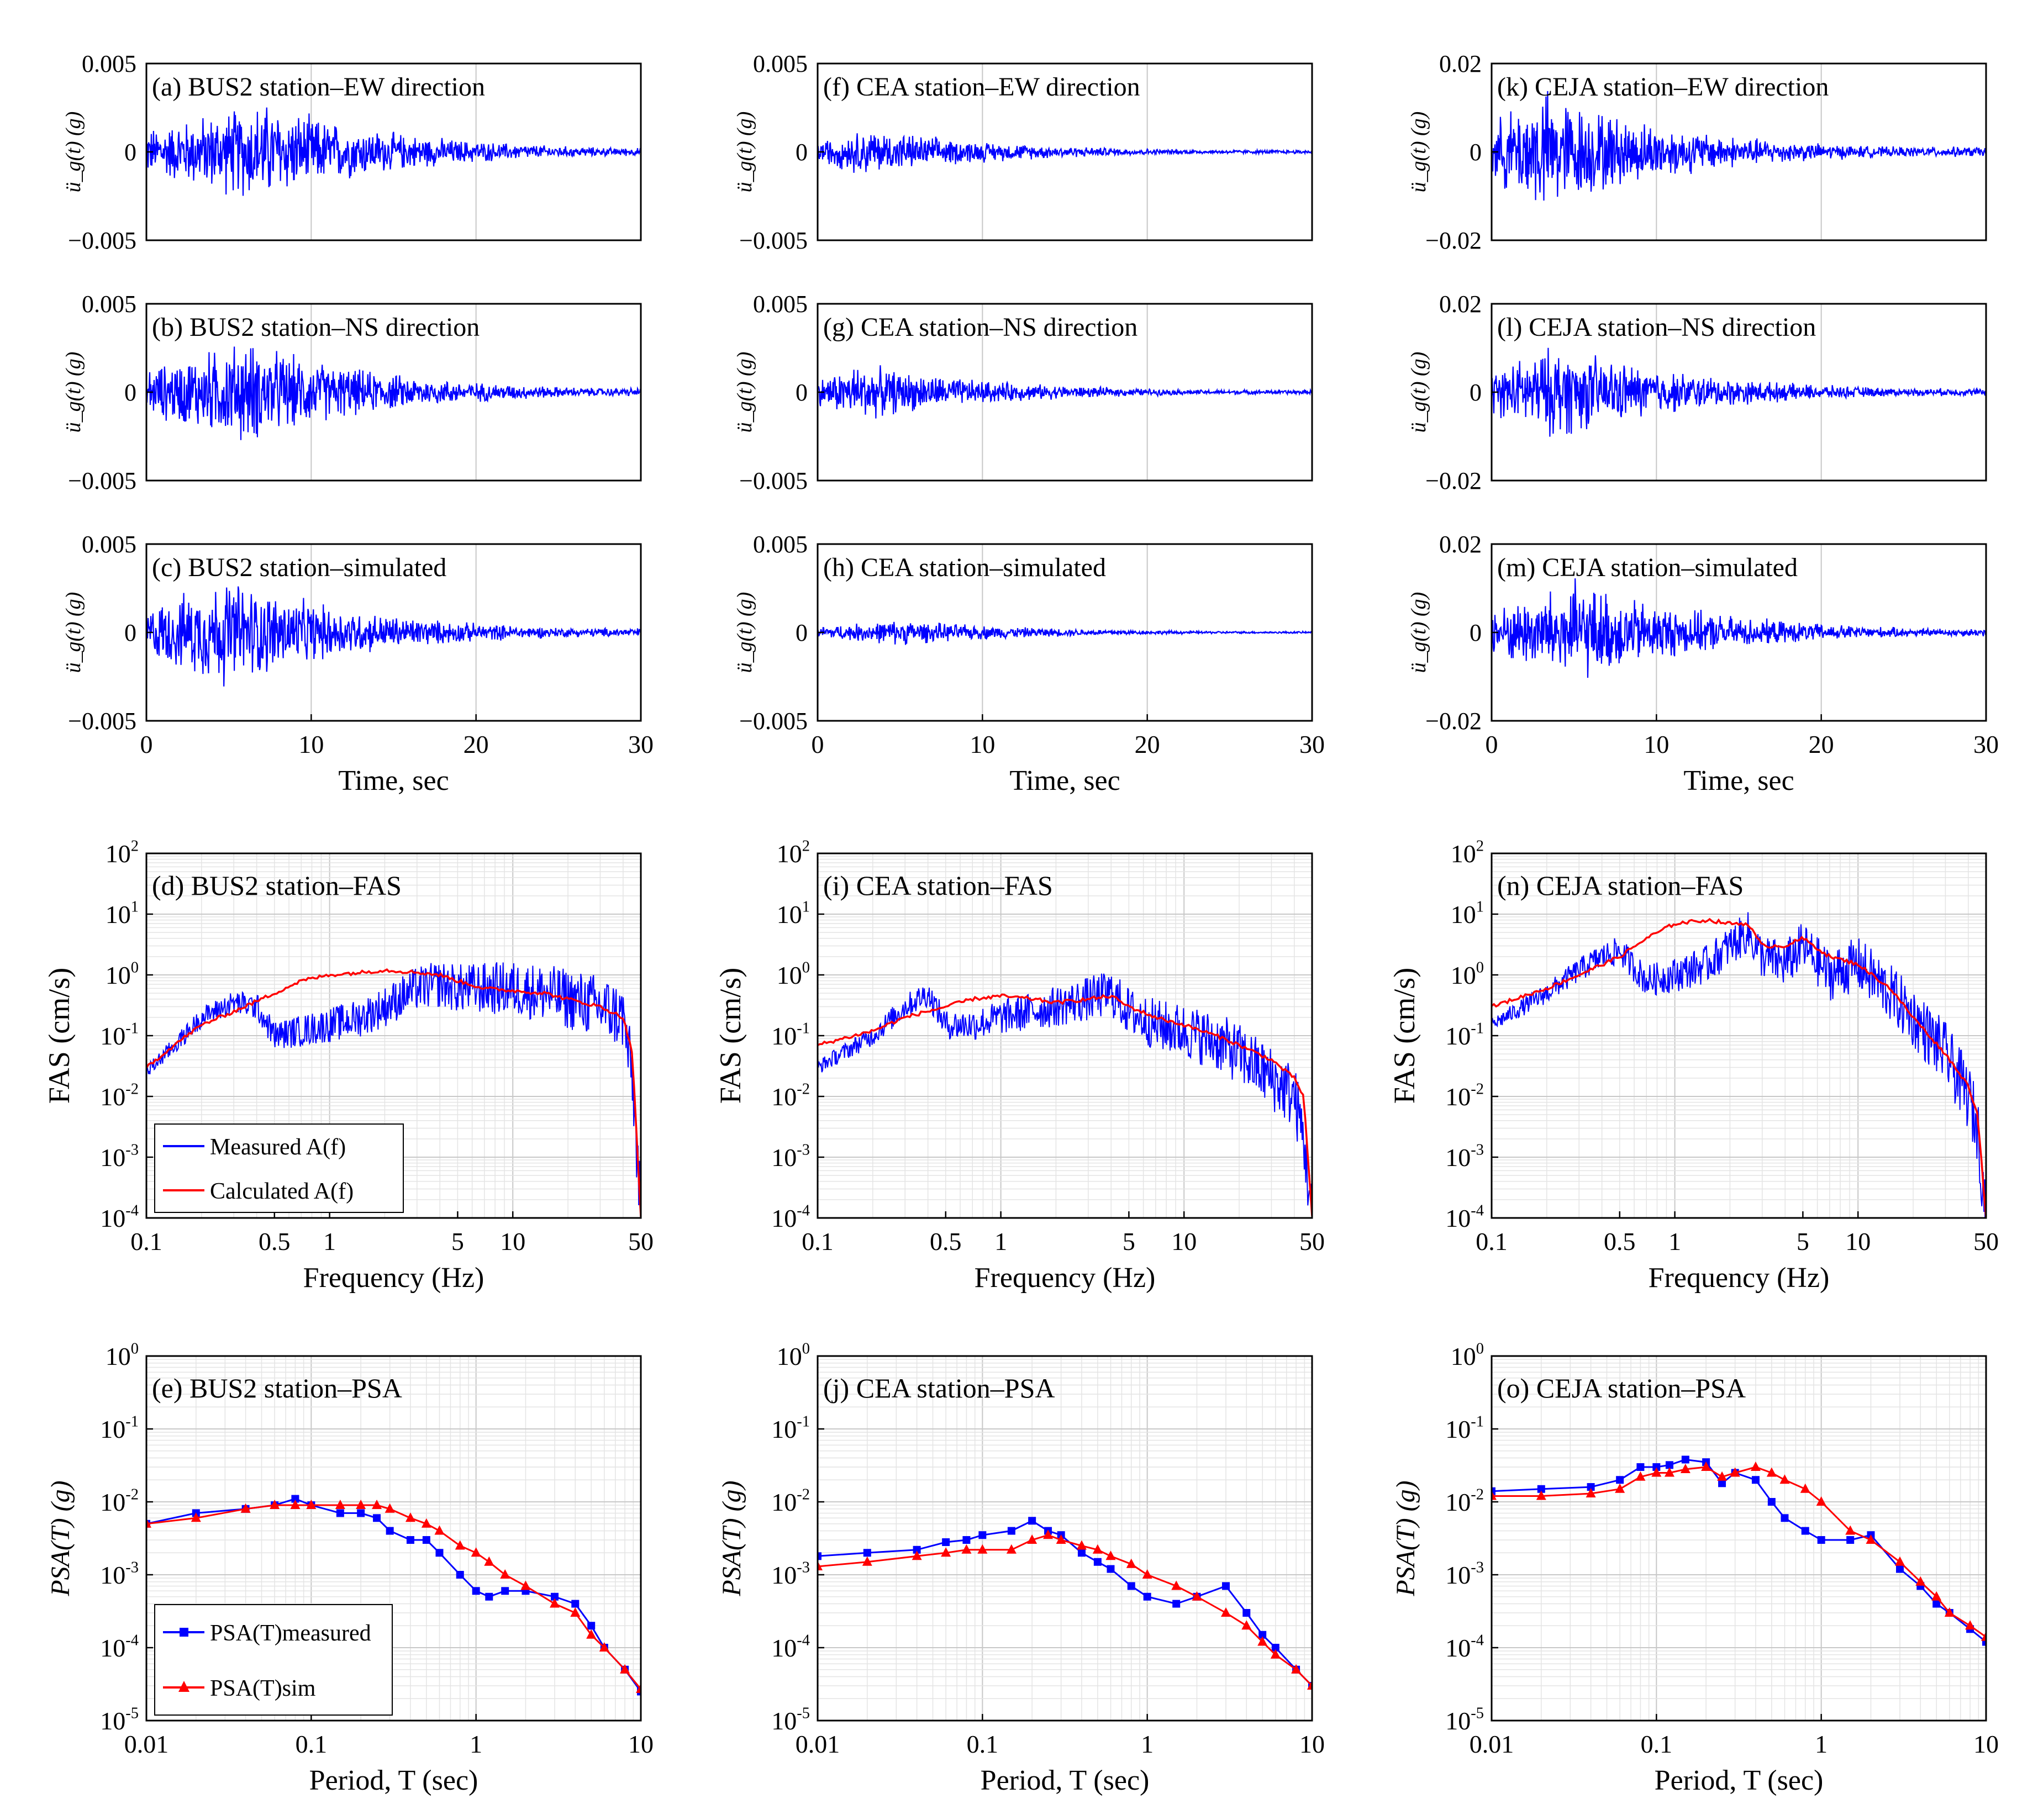 The image size is (2017, 1820). I want to click on plot-area-c, so click(393, 636).